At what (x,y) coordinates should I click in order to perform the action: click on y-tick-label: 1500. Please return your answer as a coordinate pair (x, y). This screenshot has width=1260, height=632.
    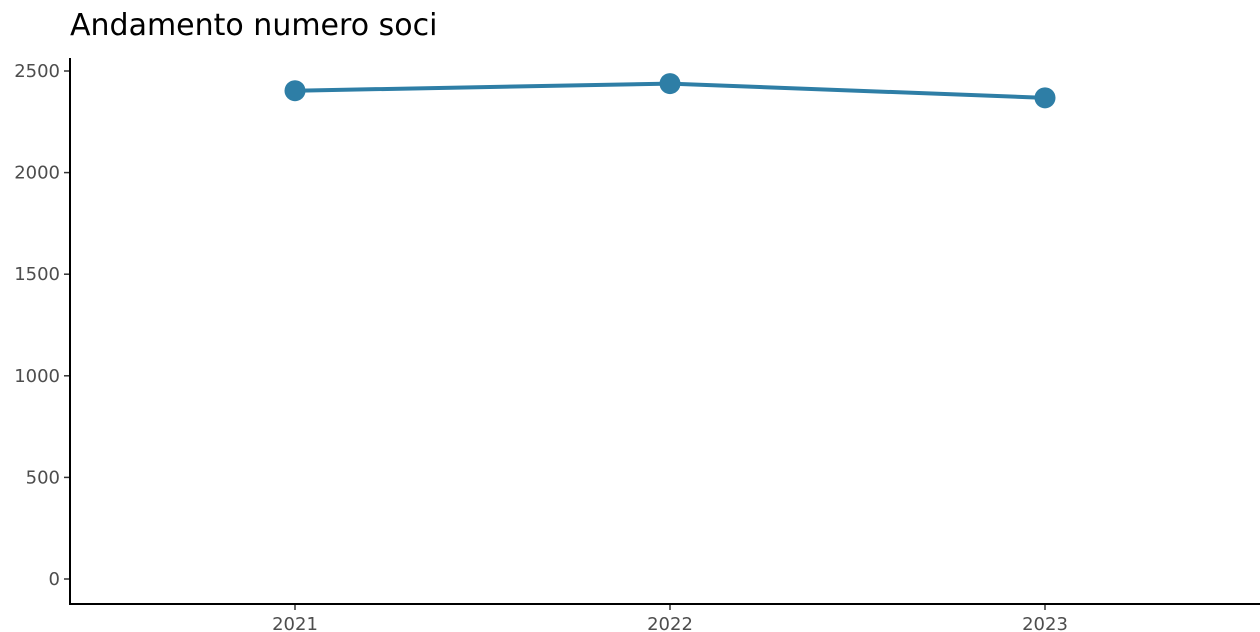
    Looking at the image, I should click on (37, 274).